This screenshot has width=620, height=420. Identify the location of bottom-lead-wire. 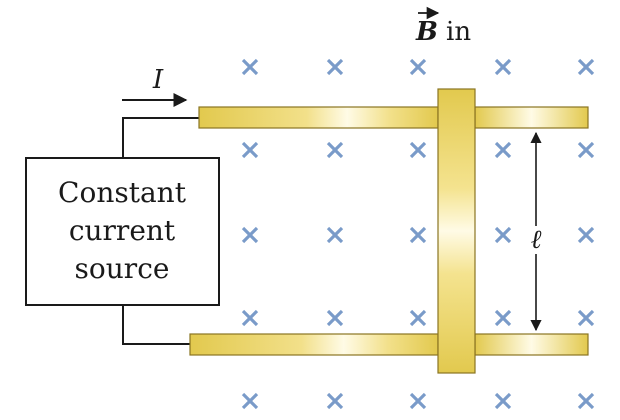
(156, 325).